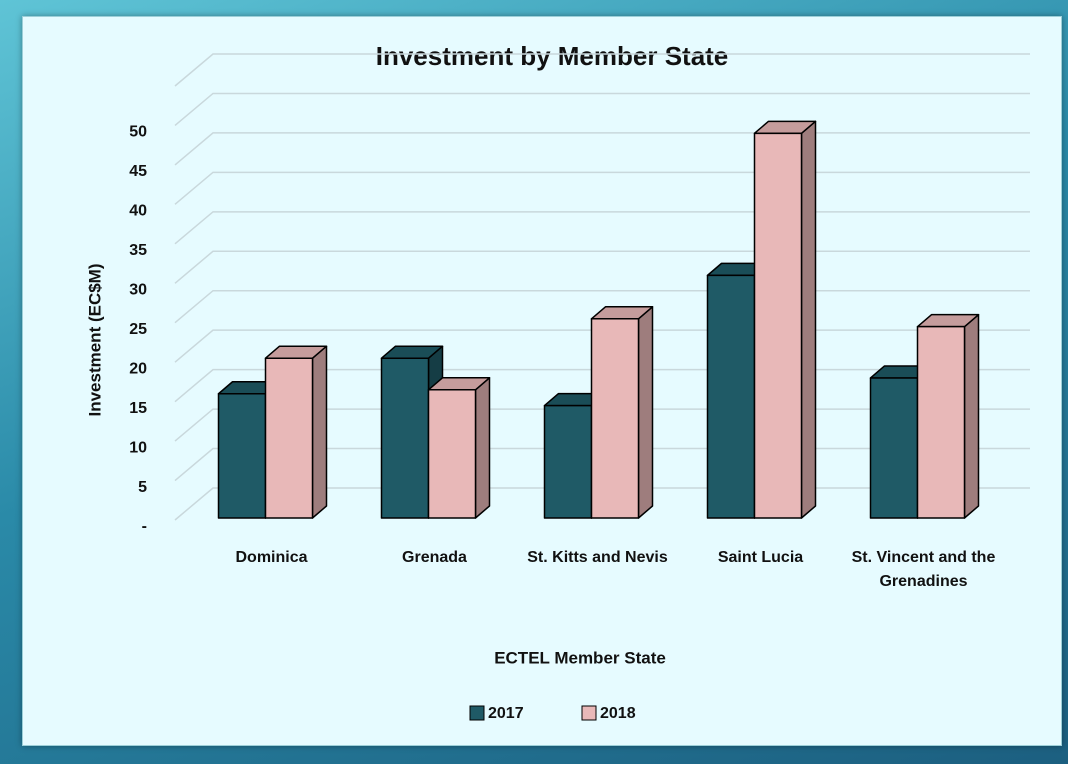 The width and height of the screenshot is (1068, 764). I want to click on y-tick-label: -, so click(144, 526).